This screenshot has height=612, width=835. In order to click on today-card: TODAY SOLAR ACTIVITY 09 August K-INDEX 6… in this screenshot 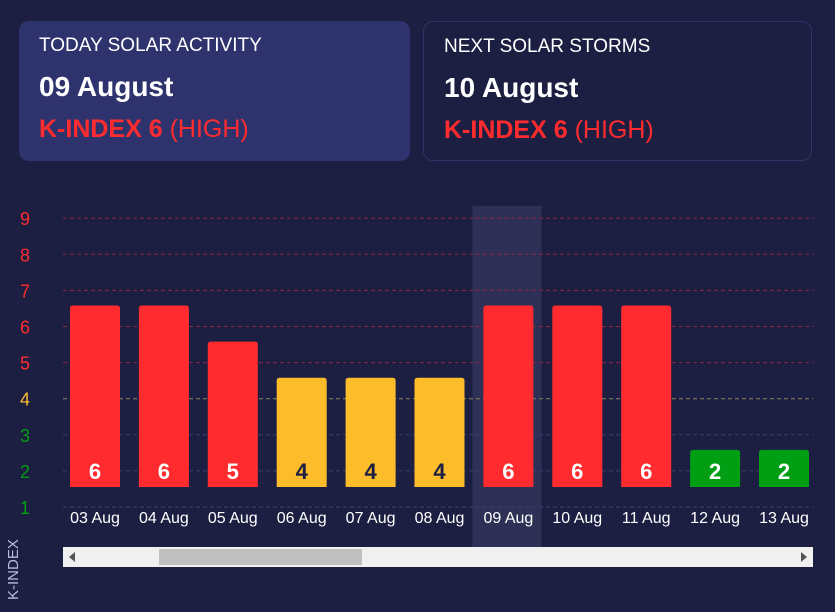, I will do `click(214, 91)`.